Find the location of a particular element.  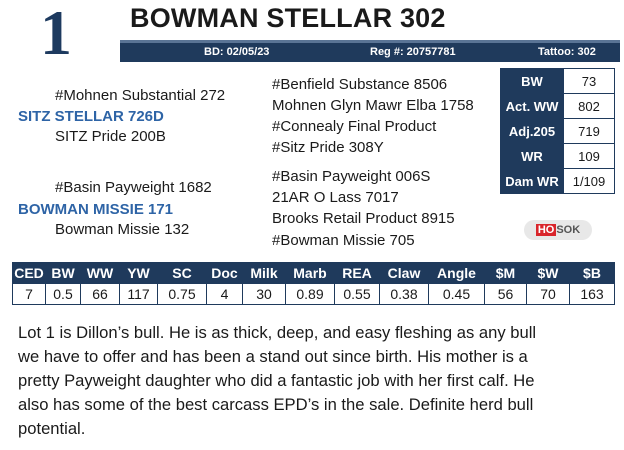

epd-header: $M is located at coordinates (505, 273).